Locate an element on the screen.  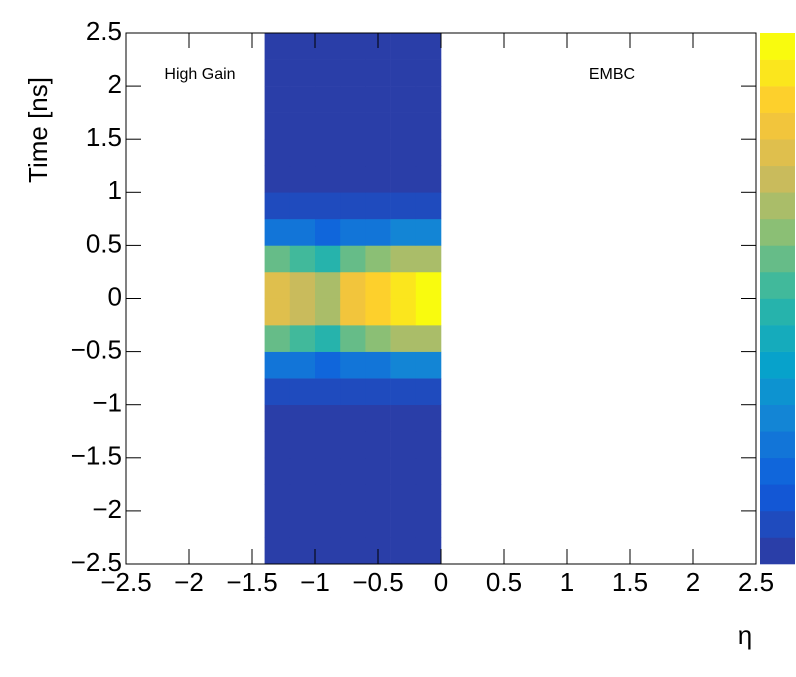
y-tick-label: 1 is located at coordinates (115, 190).